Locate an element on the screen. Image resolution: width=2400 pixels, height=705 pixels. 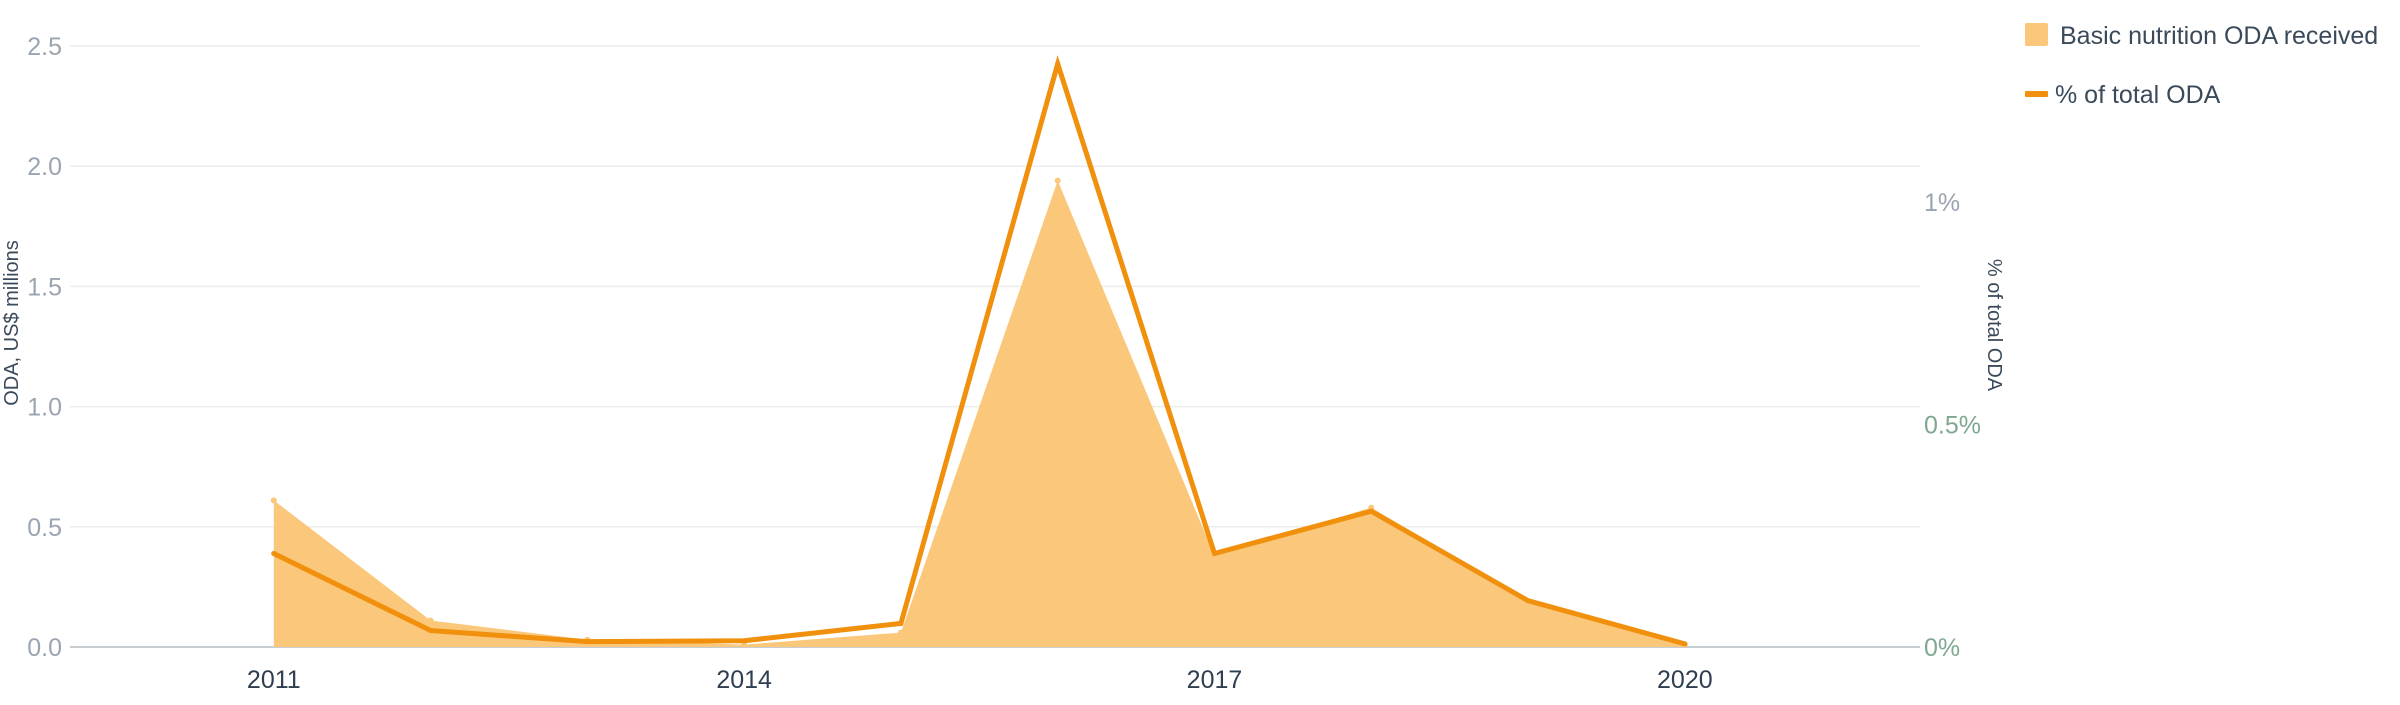
legend-item-line: % of total ODA is located at coordinates (2123, 95).